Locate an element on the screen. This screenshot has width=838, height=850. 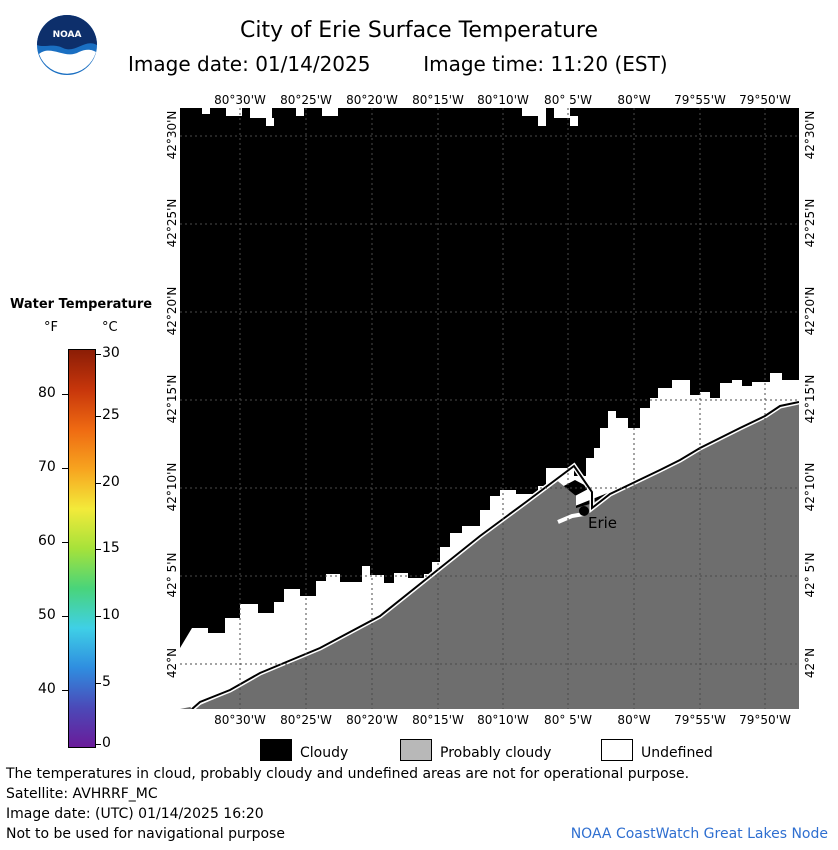
temperature-colorbar is located at coordinates (82, 548).